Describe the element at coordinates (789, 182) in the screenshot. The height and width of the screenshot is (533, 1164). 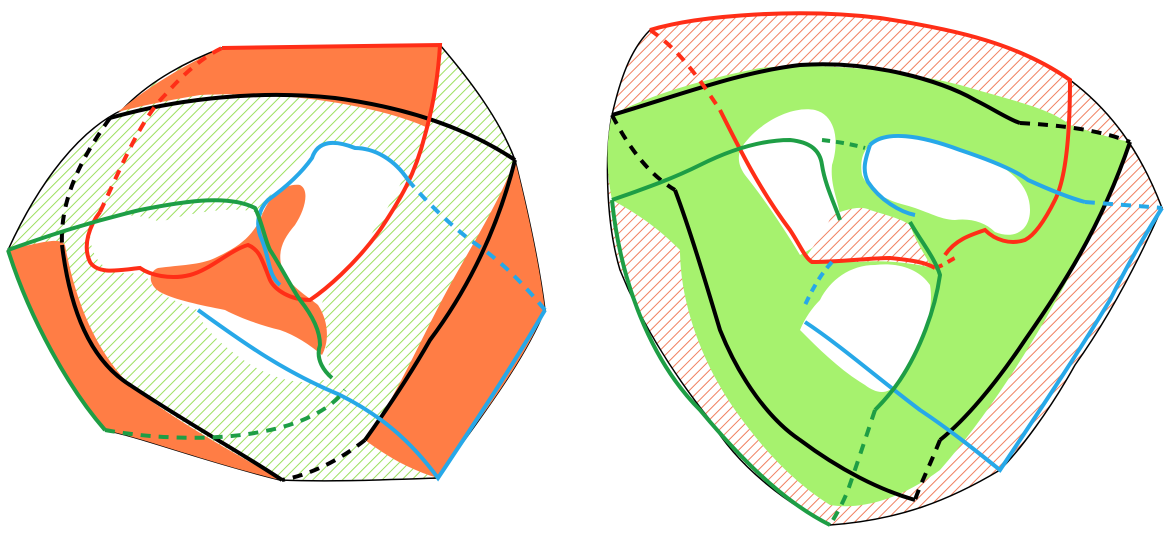
I see `right-inner-hole-left` at that location.